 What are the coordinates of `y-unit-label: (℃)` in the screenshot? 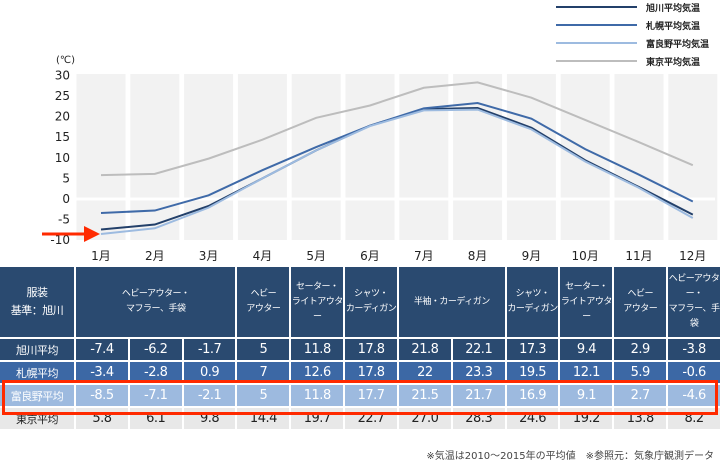 It's located at (65, 60).